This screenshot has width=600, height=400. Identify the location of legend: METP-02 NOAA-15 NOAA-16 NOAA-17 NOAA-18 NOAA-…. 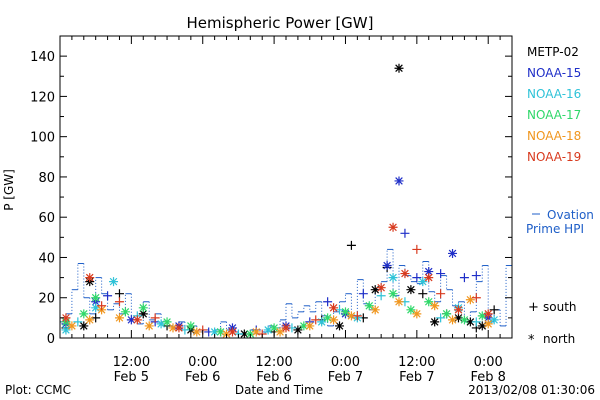
(554, 104).